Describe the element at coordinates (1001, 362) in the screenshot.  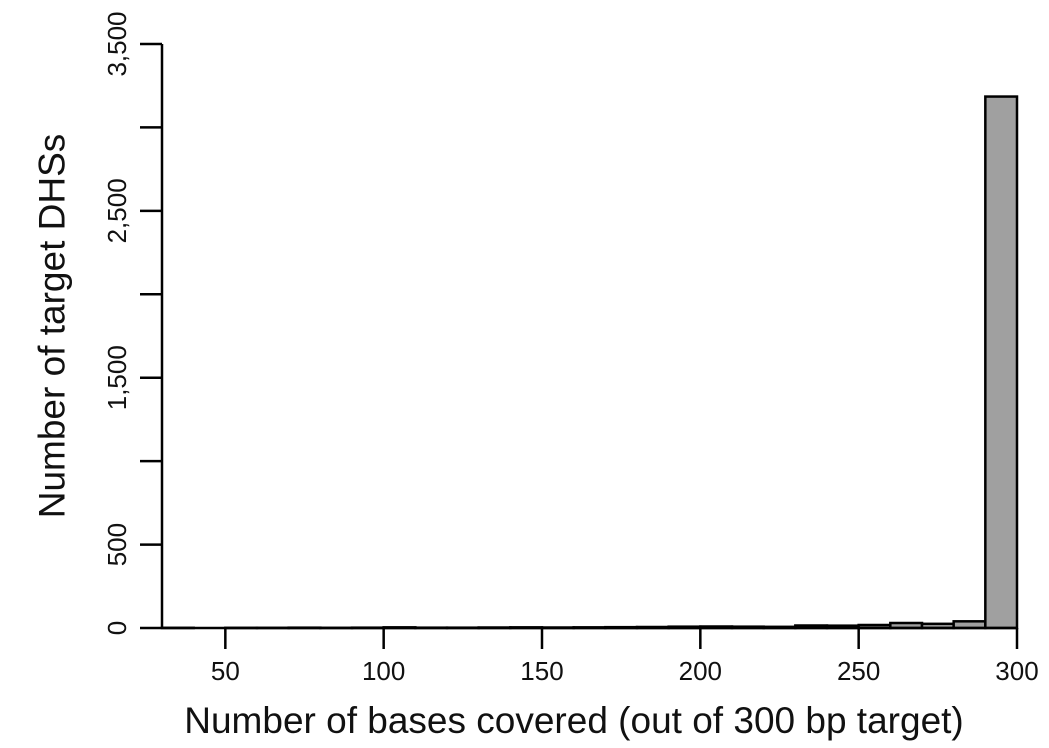
I see `histogram-bar` at that location.